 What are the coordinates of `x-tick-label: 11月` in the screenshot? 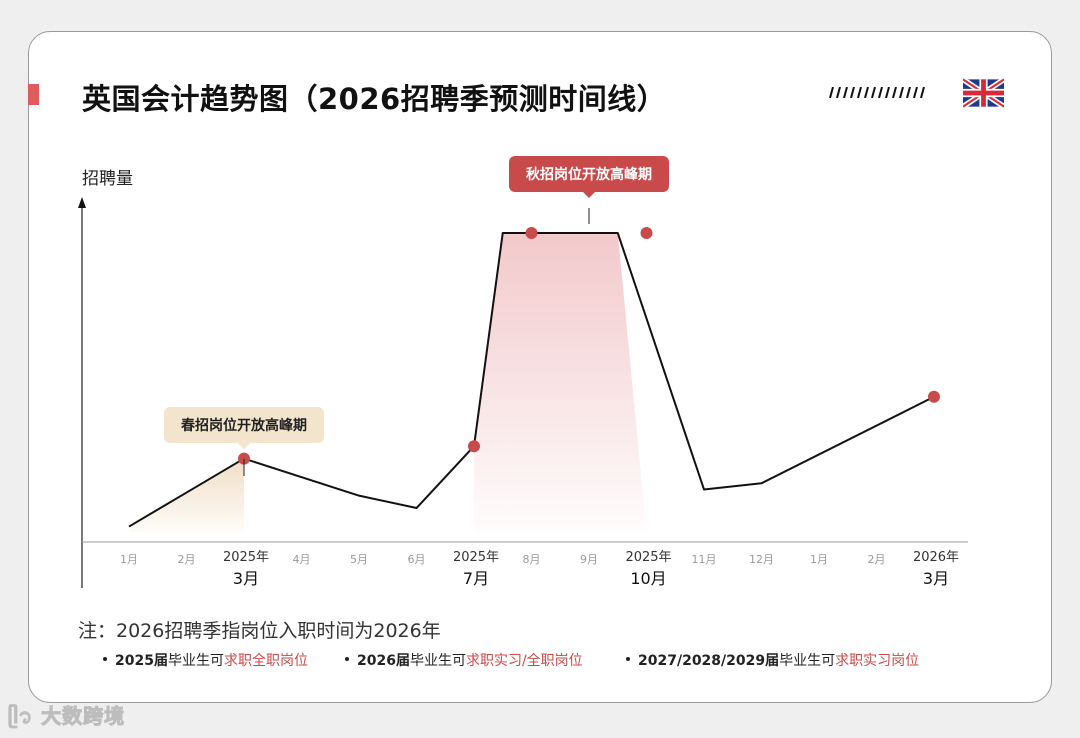 It's located at (704, 559).